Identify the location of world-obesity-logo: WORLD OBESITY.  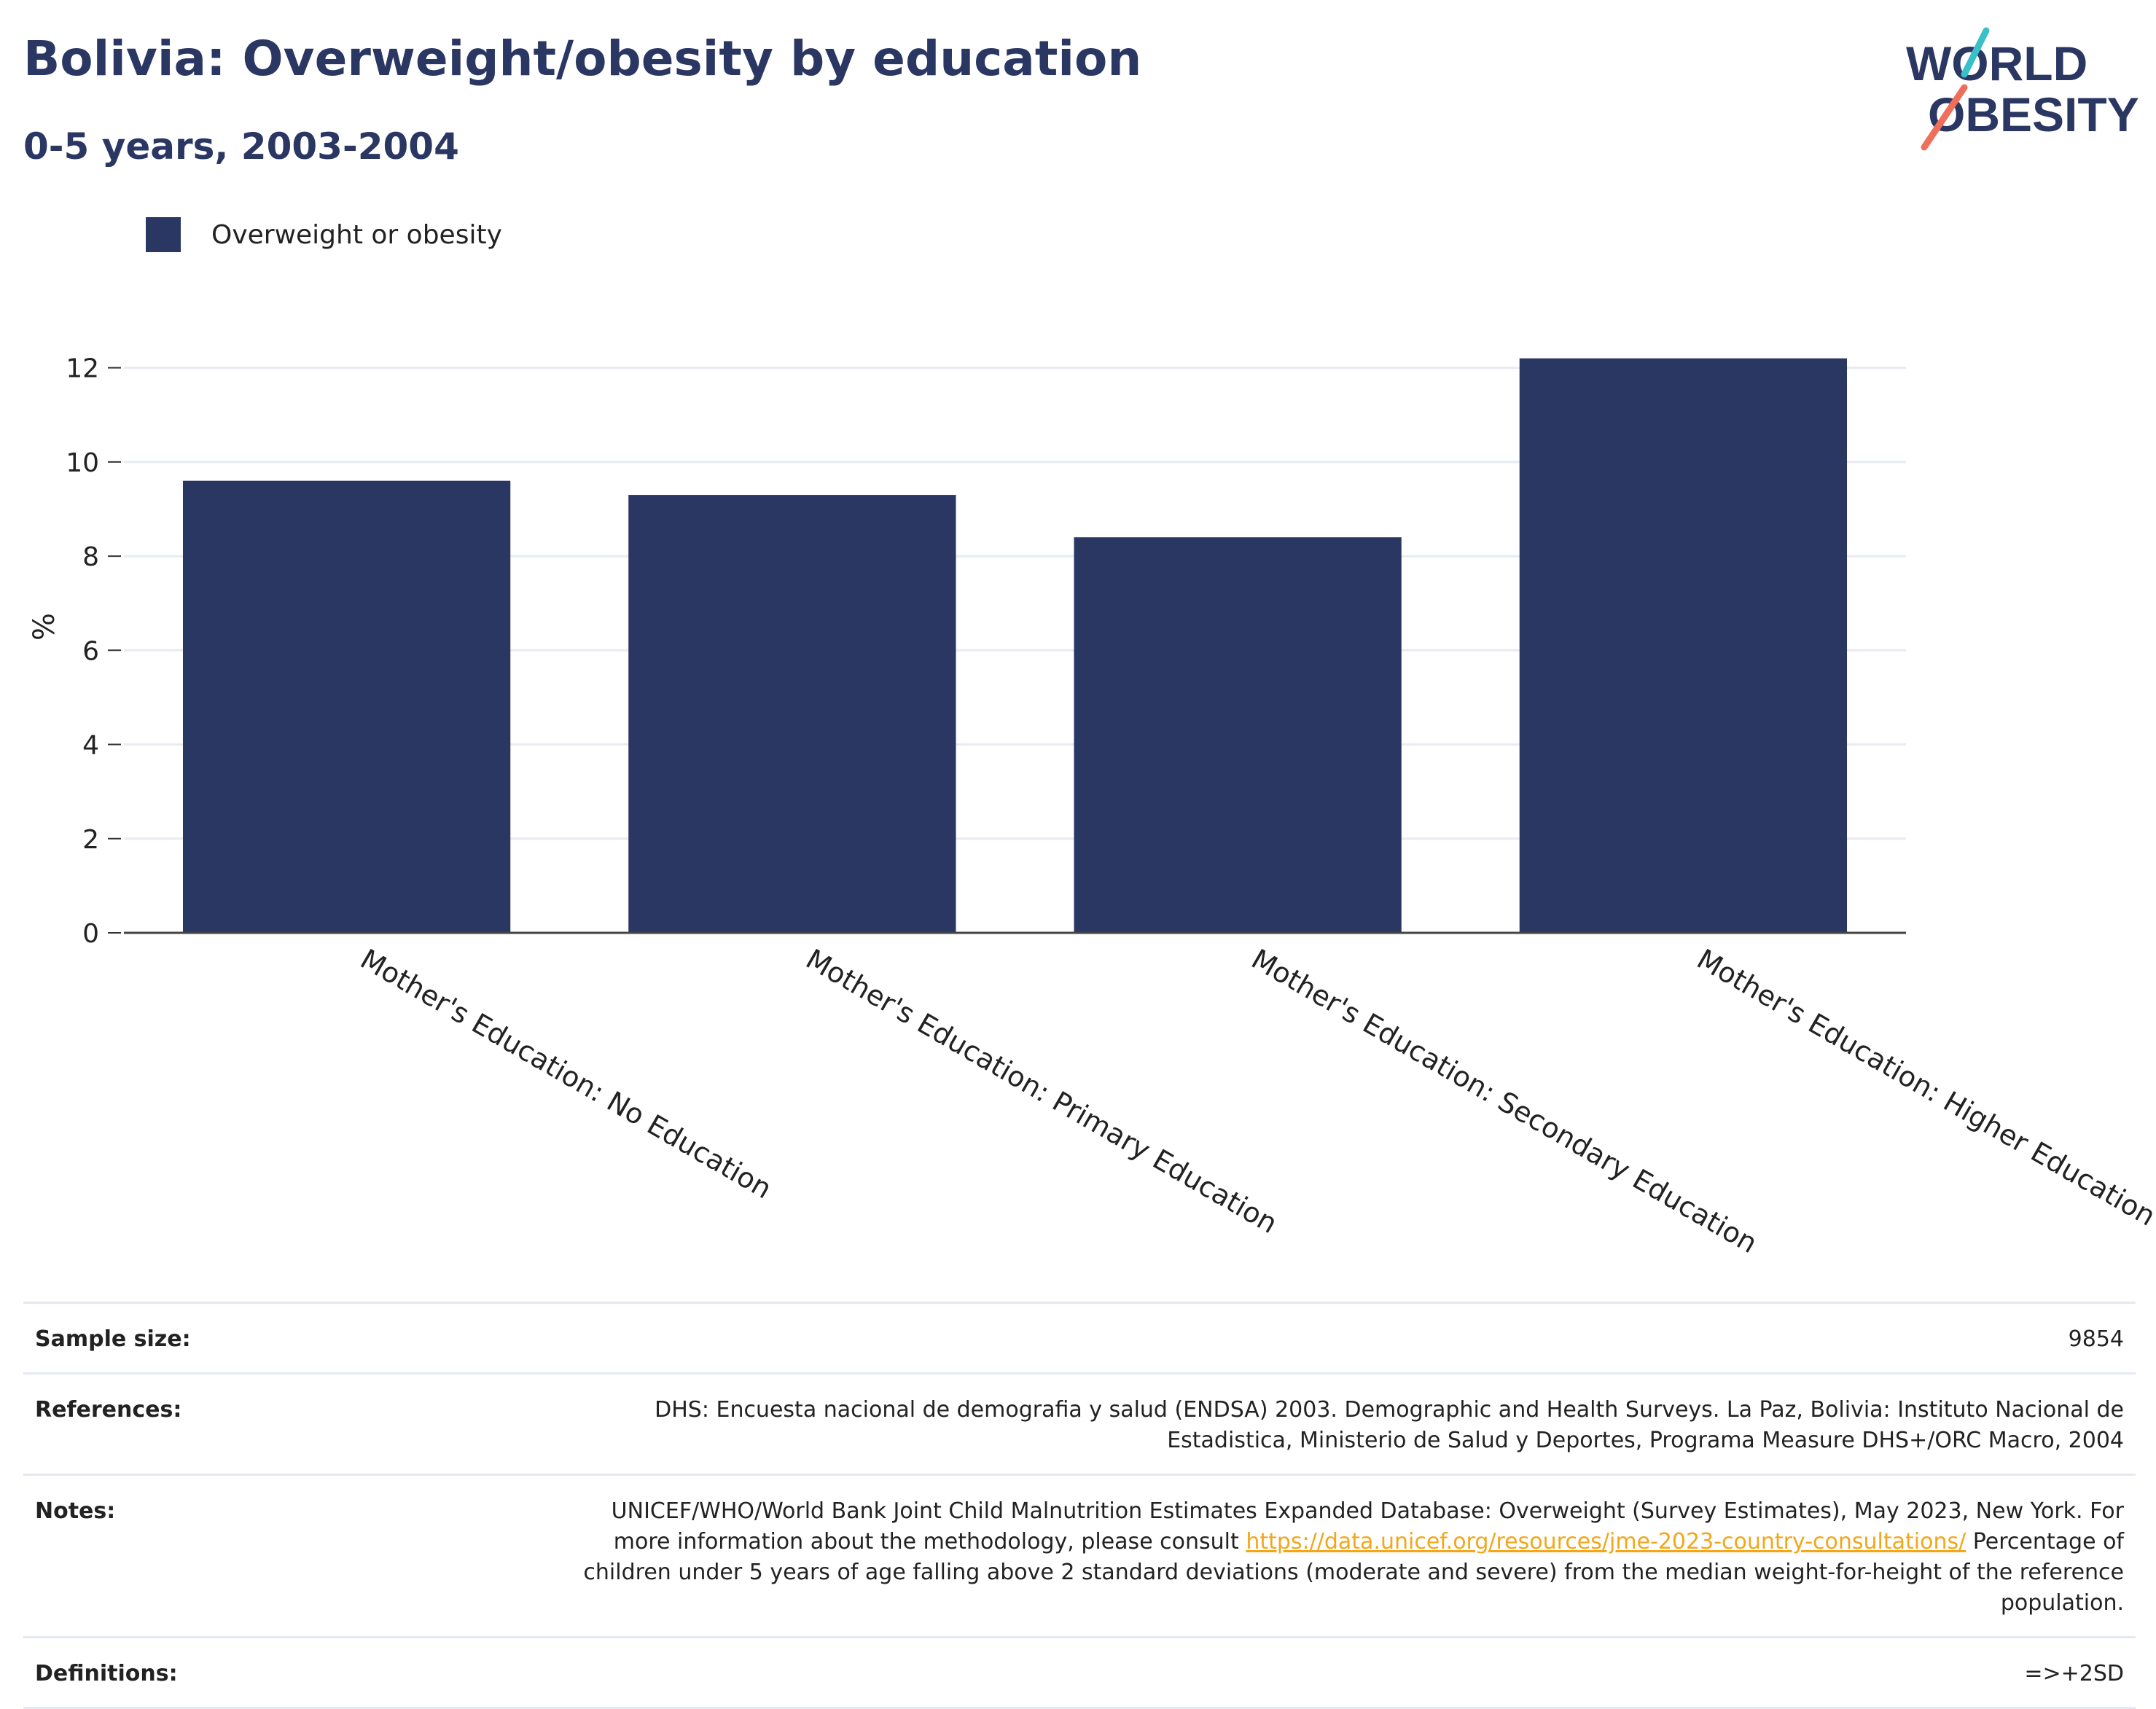
(2023, 89).